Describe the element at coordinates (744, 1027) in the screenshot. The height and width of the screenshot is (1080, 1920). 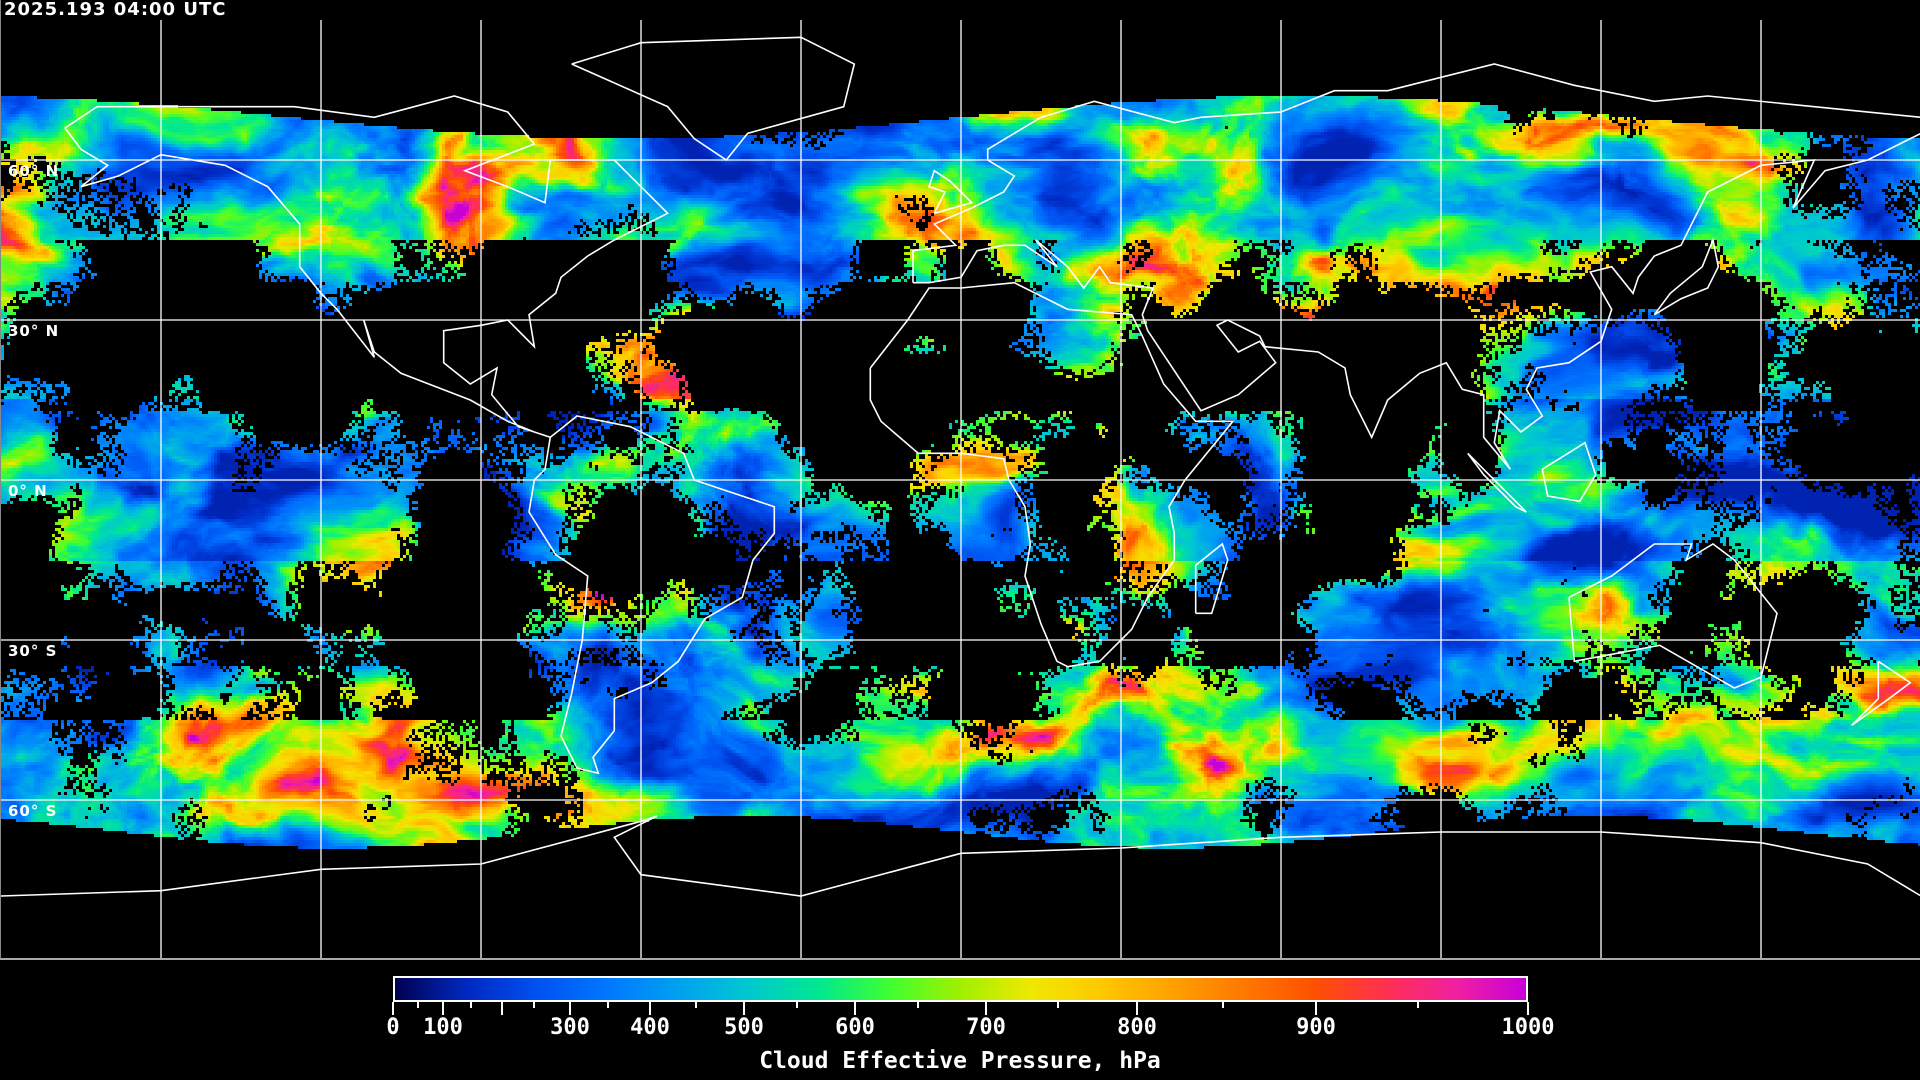
I see `colorbar-label-500: 500` at that location.